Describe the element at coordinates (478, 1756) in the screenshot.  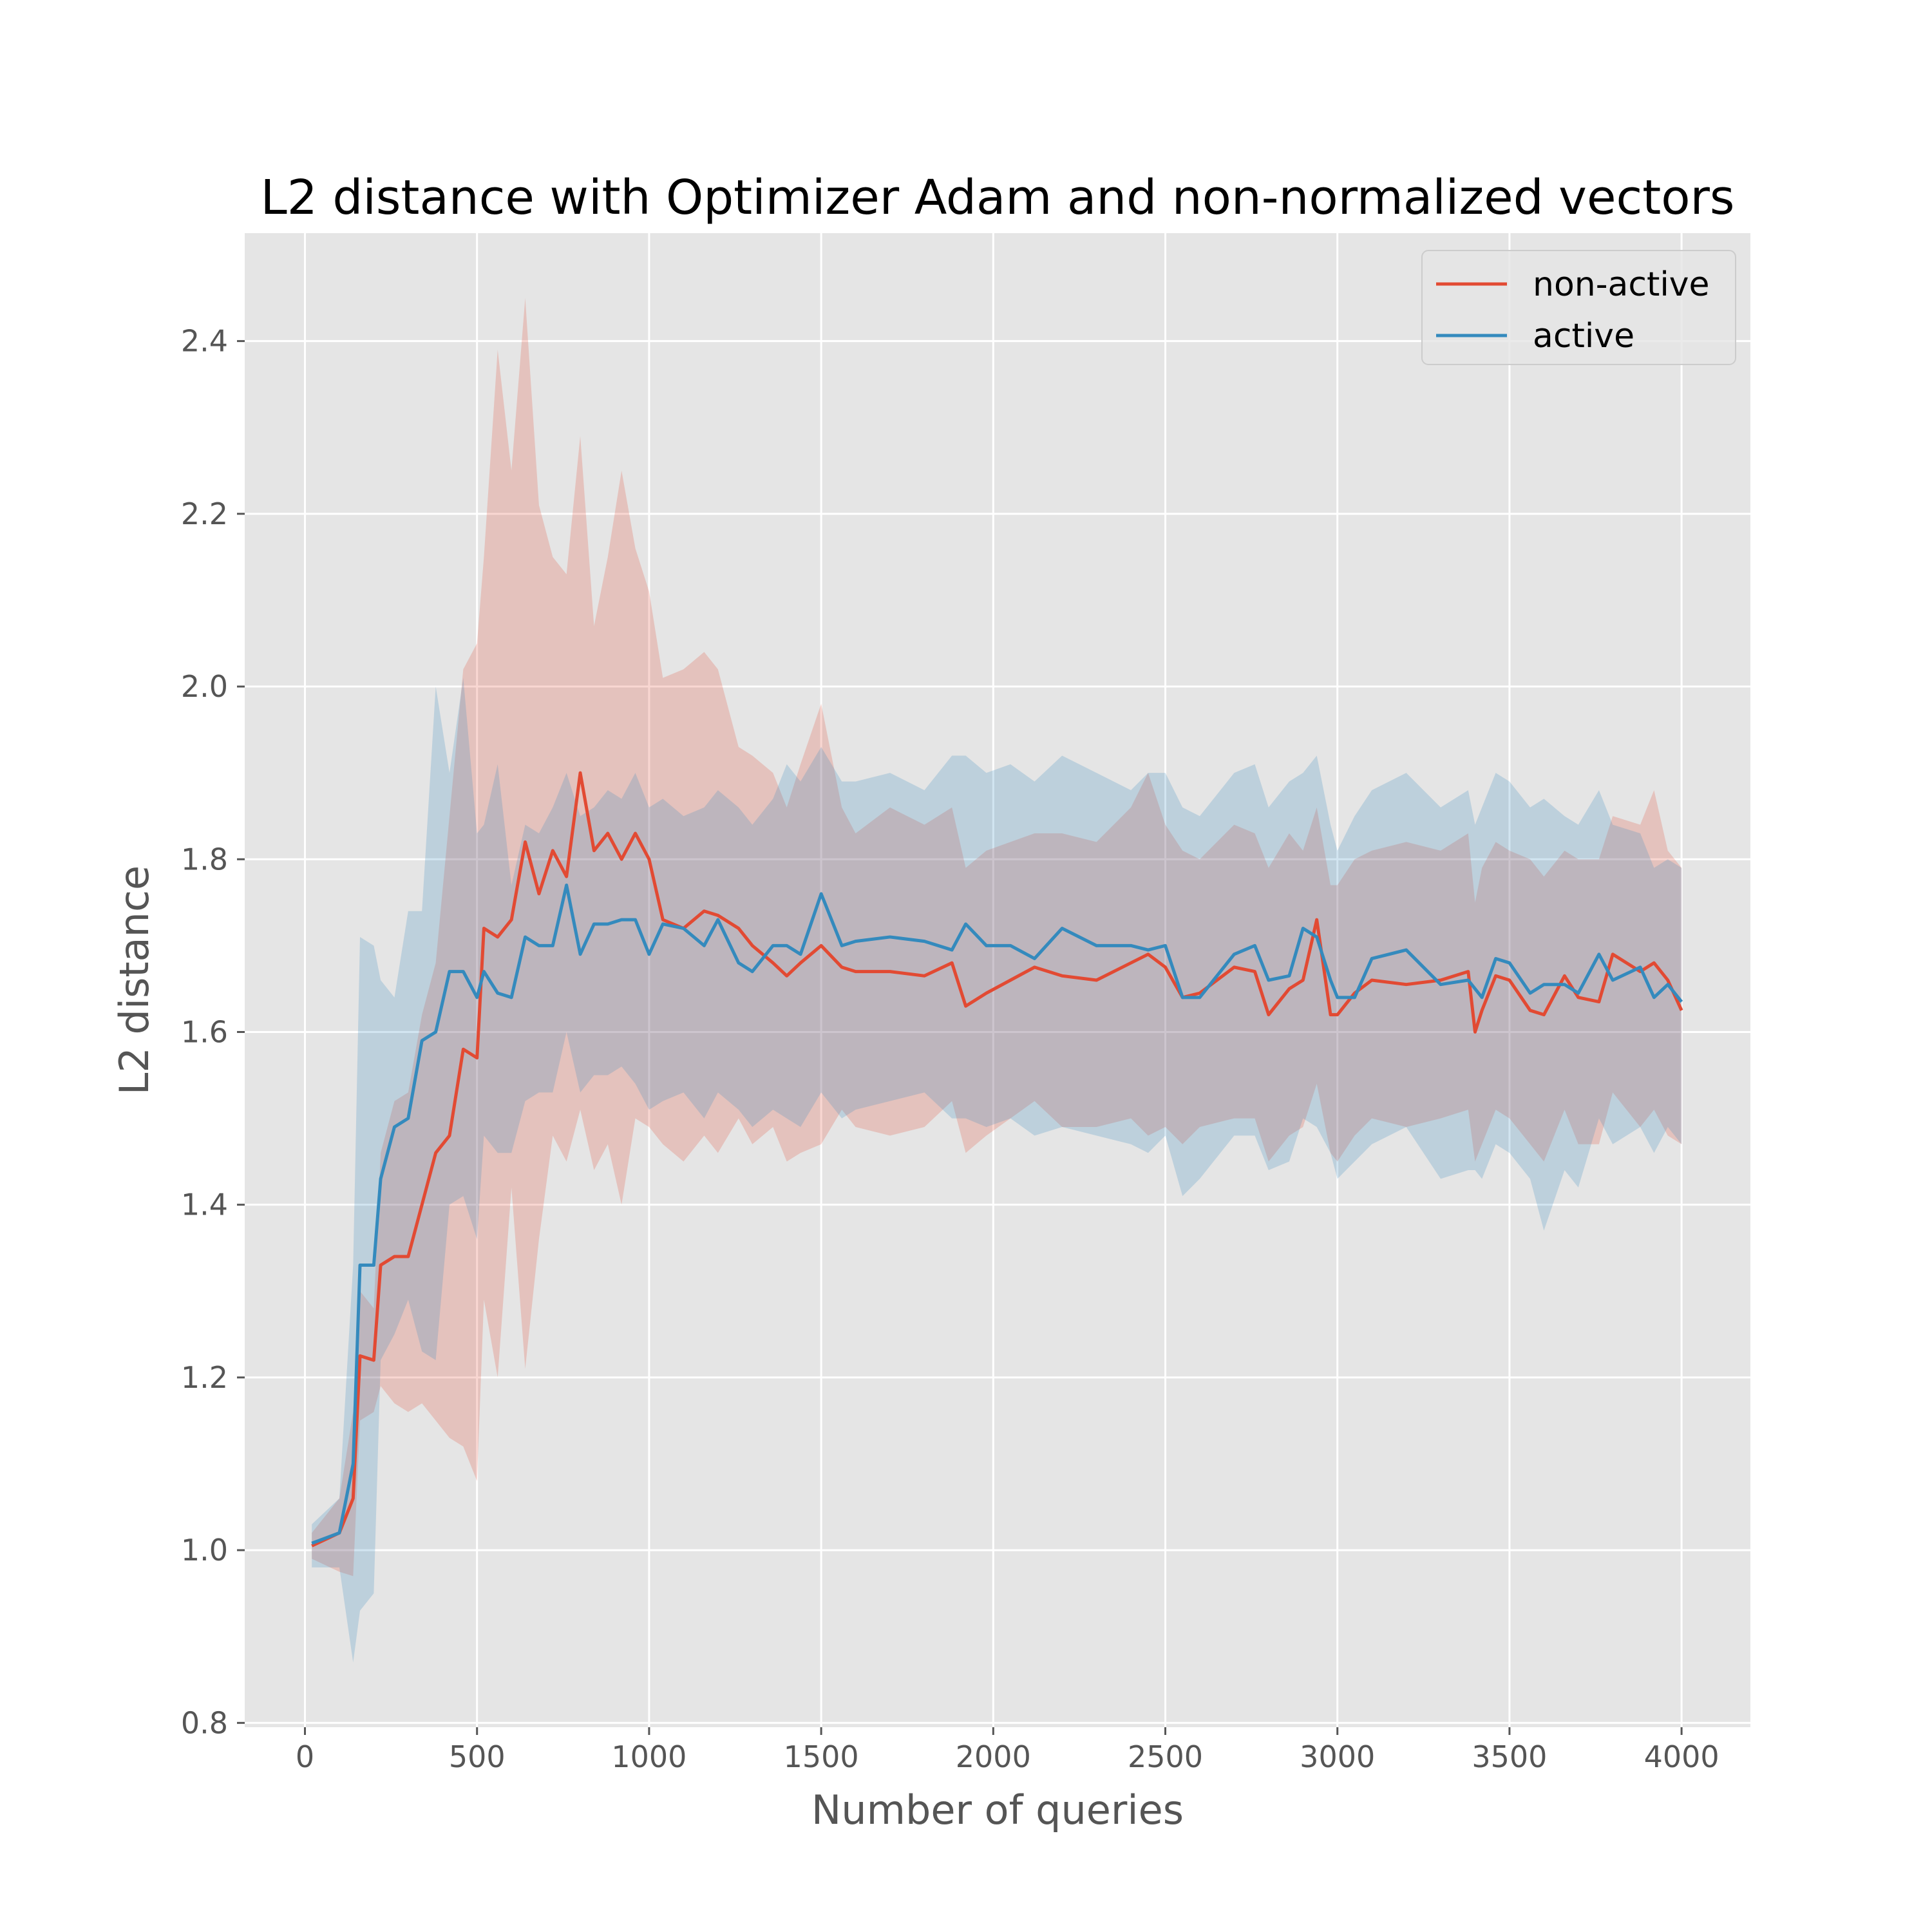
I see `x-tick-label: 500` at that location.